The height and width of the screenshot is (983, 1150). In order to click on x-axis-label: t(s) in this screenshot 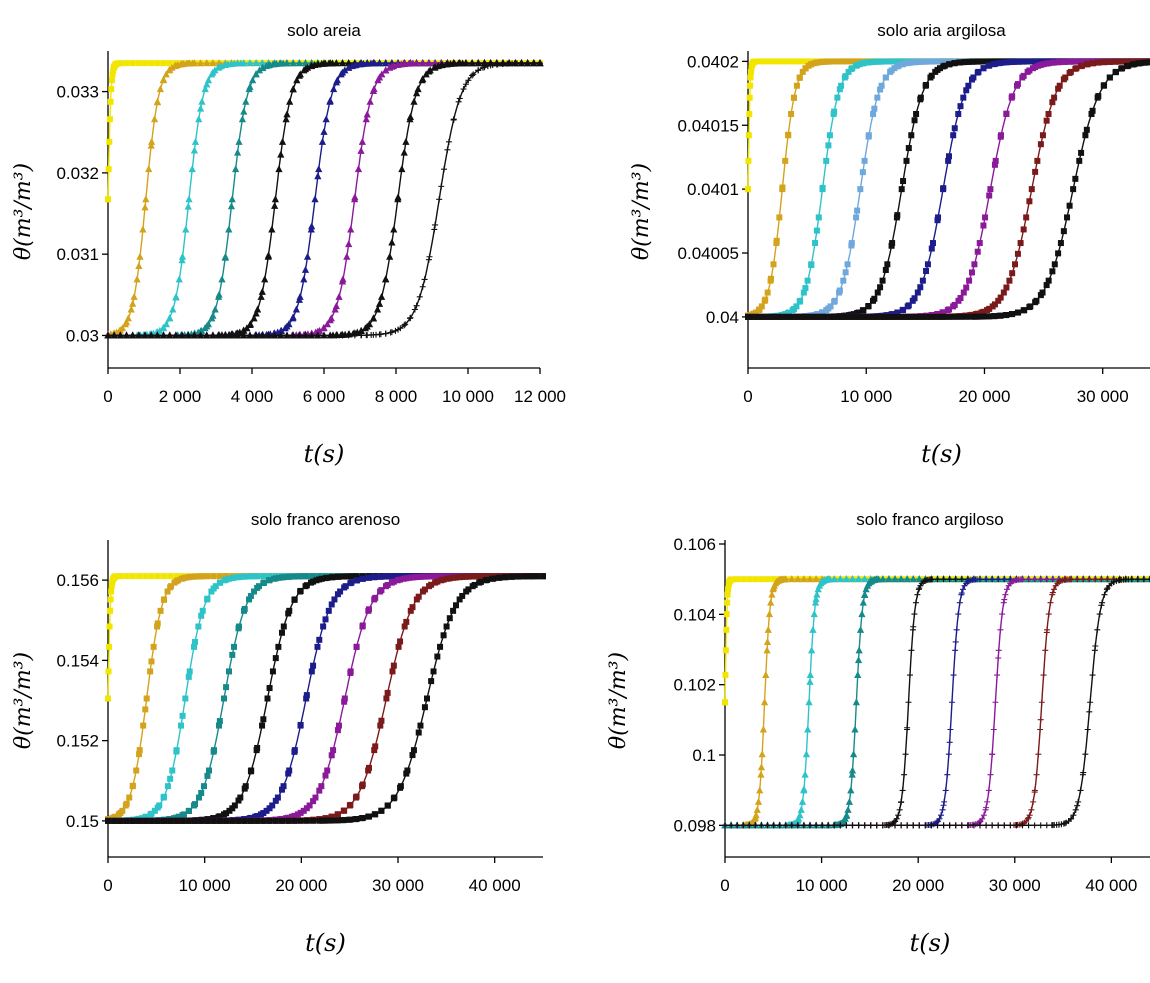, I will do `click(930, 943)`.